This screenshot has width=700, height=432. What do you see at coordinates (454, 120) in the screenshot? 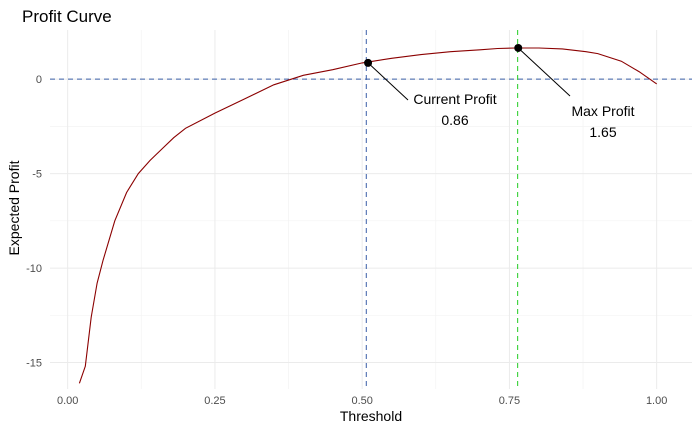
I see `current-profit-value: 0.86` at bounding box center [454, 120].